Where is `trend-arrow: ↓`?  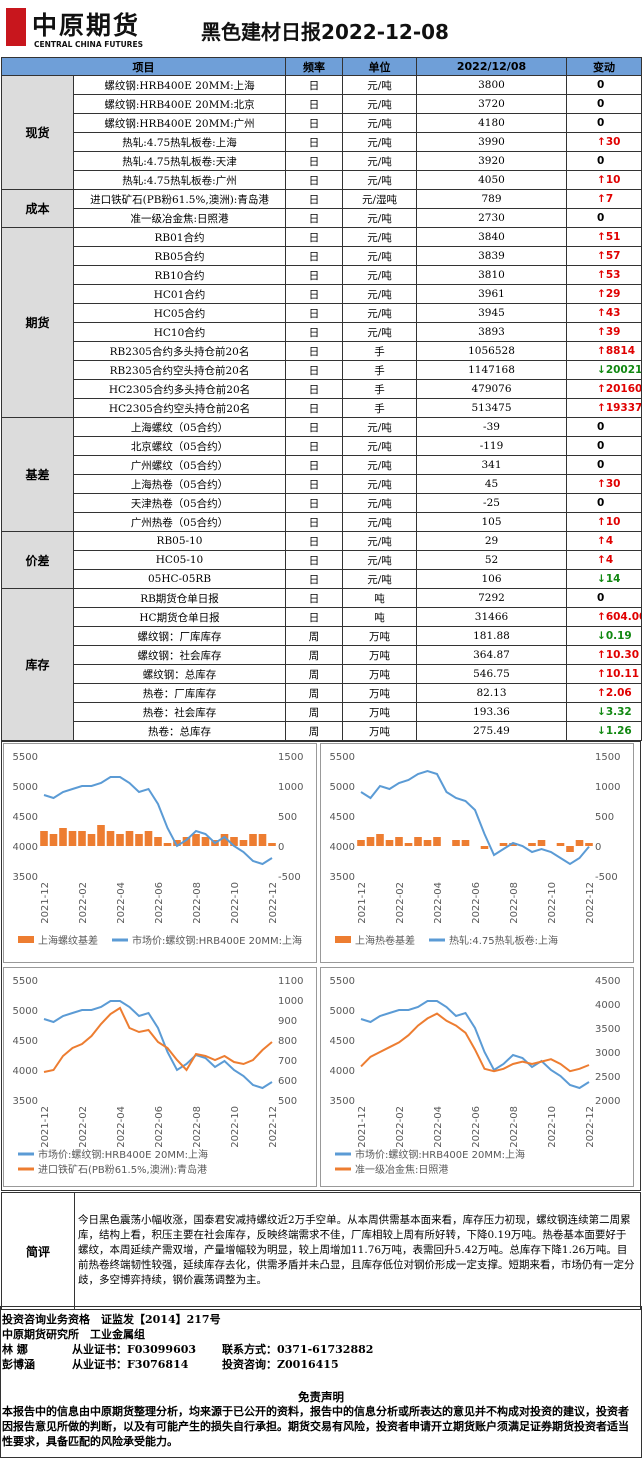
trend-arrow: ↓ is located at coordinates (601, 636).